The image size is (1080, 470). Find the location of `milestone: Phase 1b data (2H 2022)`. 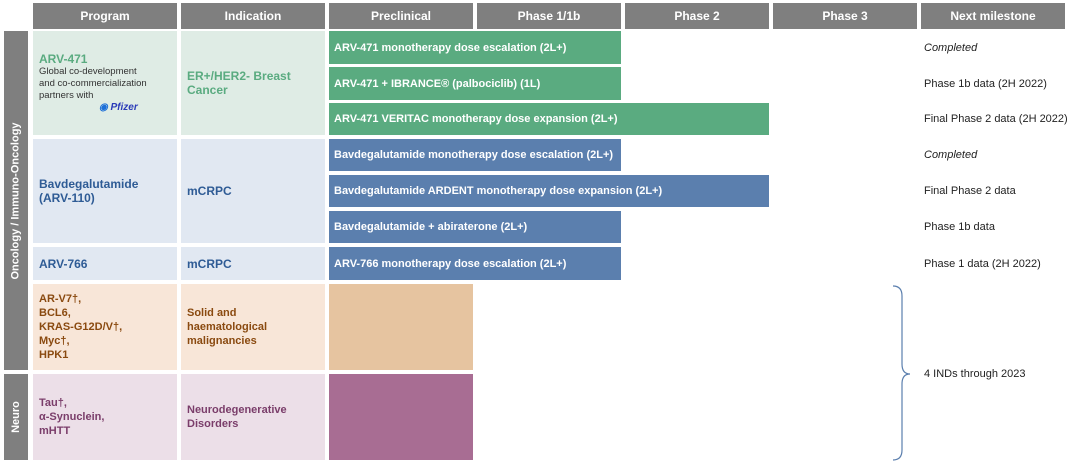

milestone: Phase 1b data (2H 2022) is located at coordinates (985, 83).